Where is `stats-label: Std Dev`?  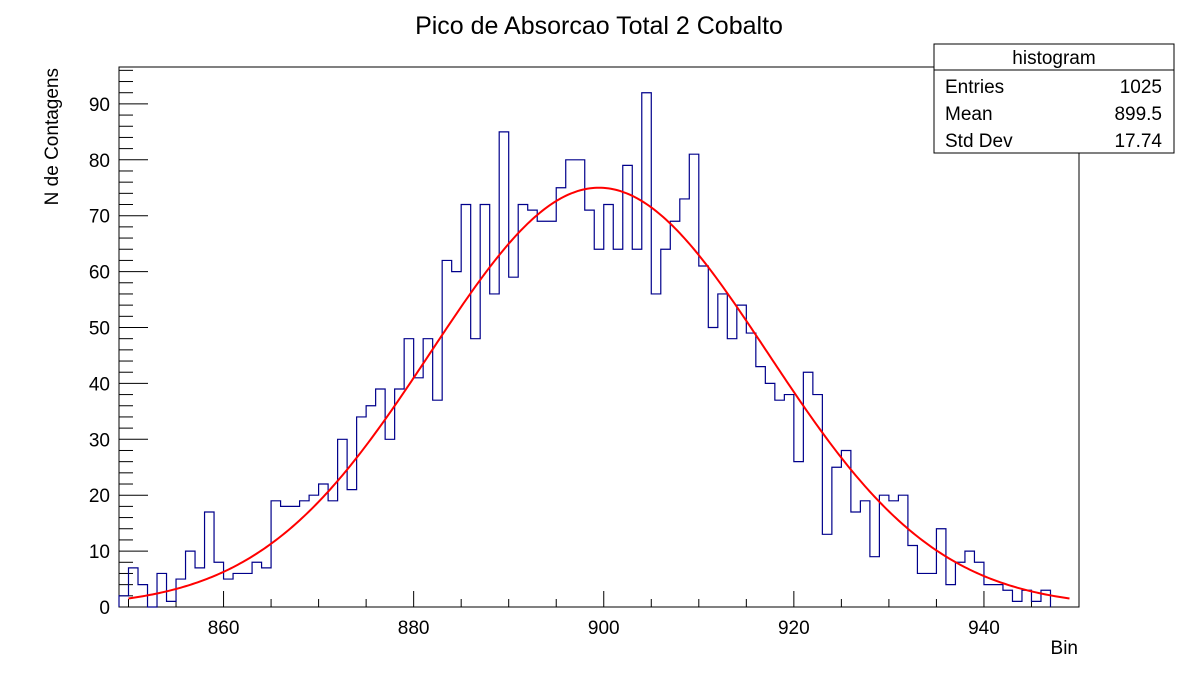 stats-label: Std Dev is located at coordinates (979, 141).